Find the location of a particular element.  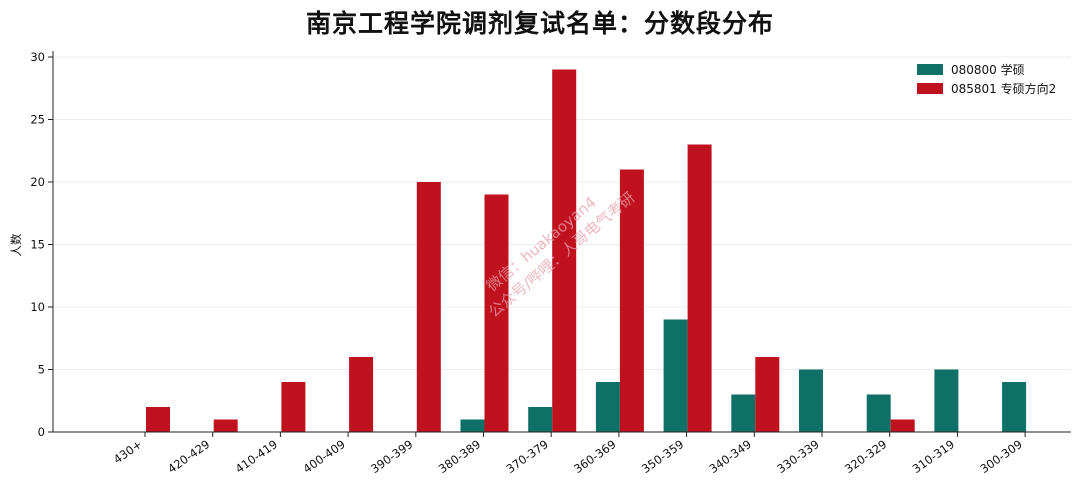

x-tick-label: 350-359 is located at coordinates (662, 456).